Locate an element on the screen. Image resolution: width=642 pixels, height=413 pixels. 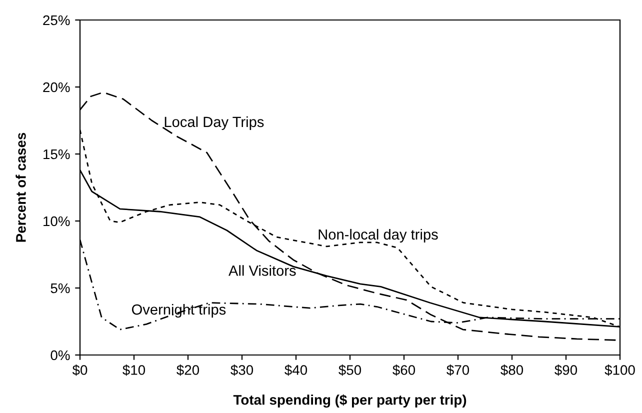
y-tick-label: 5% is located at coordinates (60, 288).